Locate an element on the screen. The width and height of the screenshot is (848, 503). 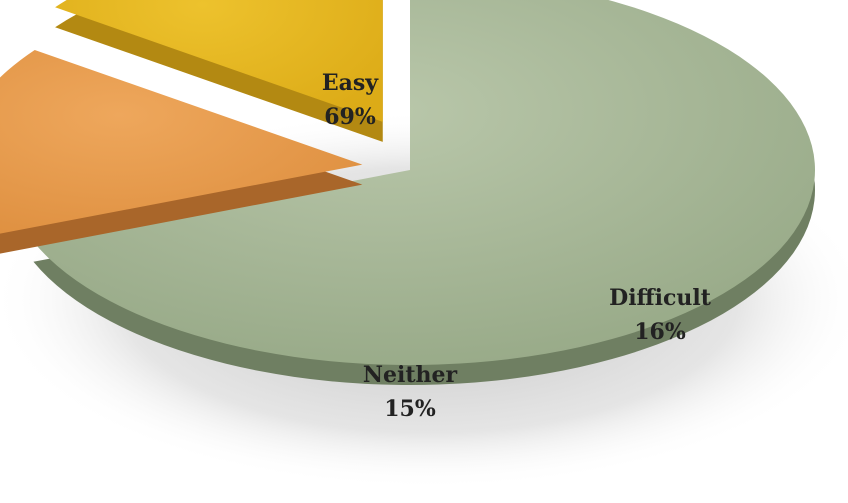
slice-label-neither: Neither is located at coordinates (410, 375).